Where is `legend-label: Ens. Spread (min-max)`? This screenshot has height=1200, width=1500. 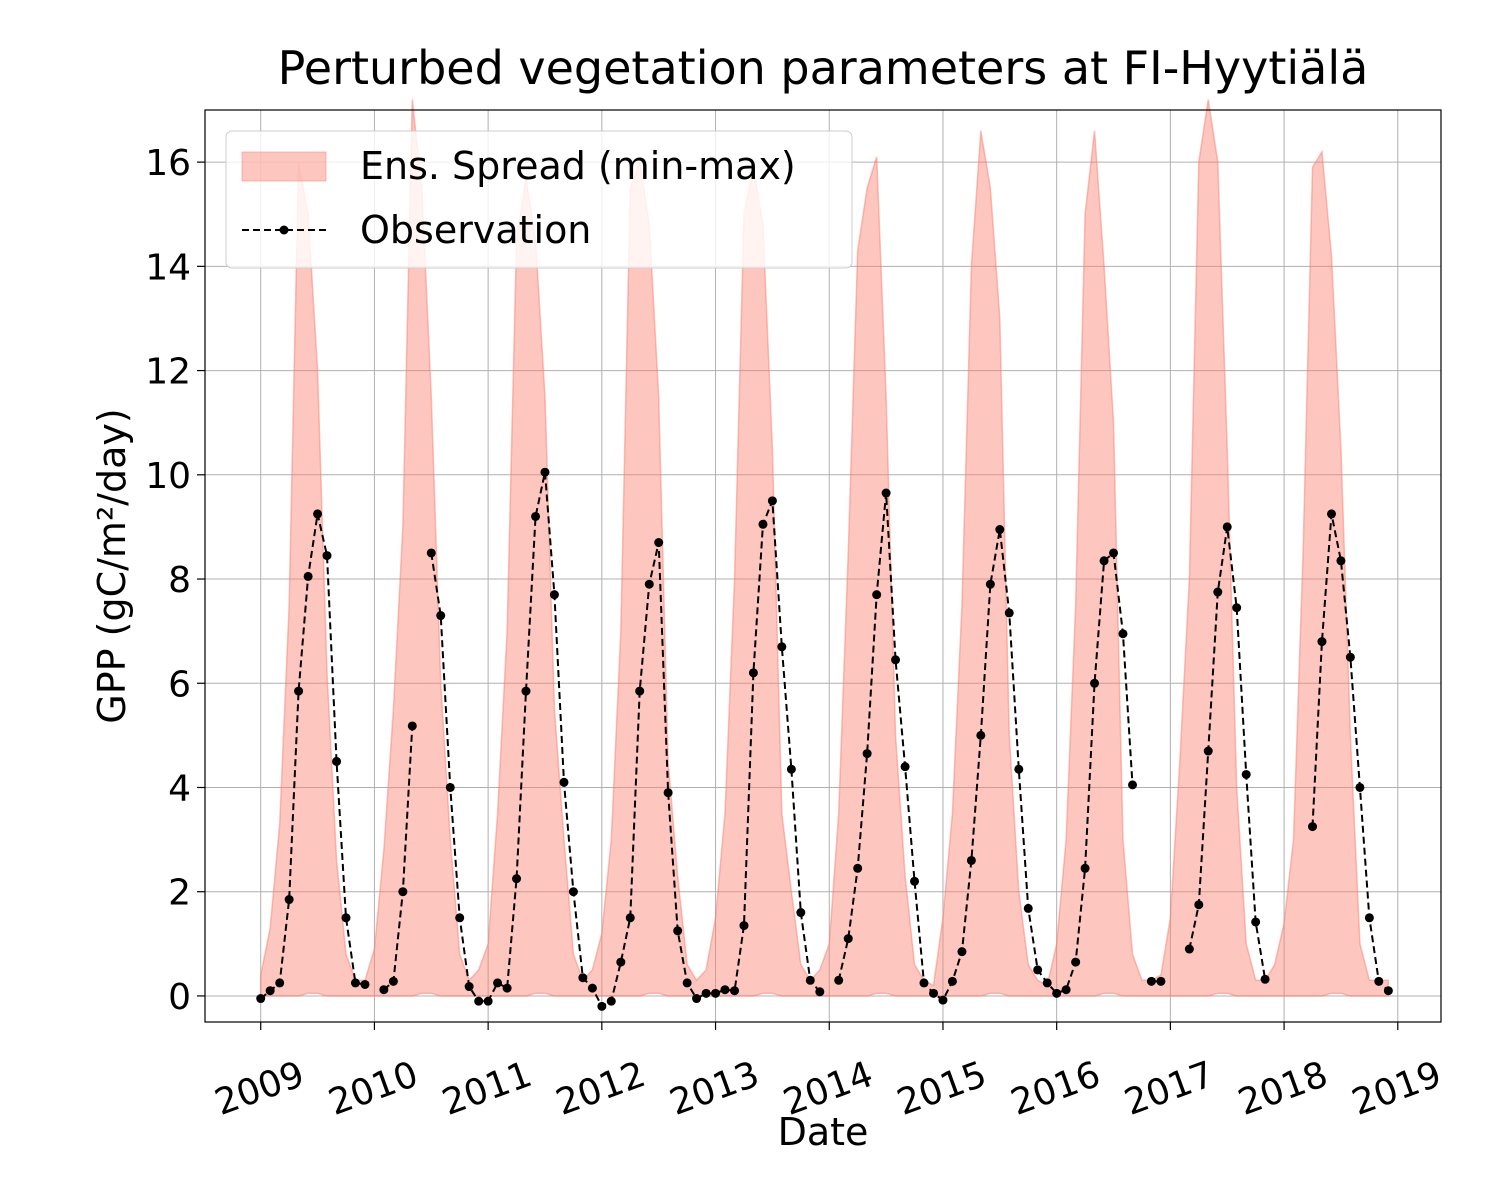
legend-label: Ens. Spread (min-max) is located at coordinates (578, 166).